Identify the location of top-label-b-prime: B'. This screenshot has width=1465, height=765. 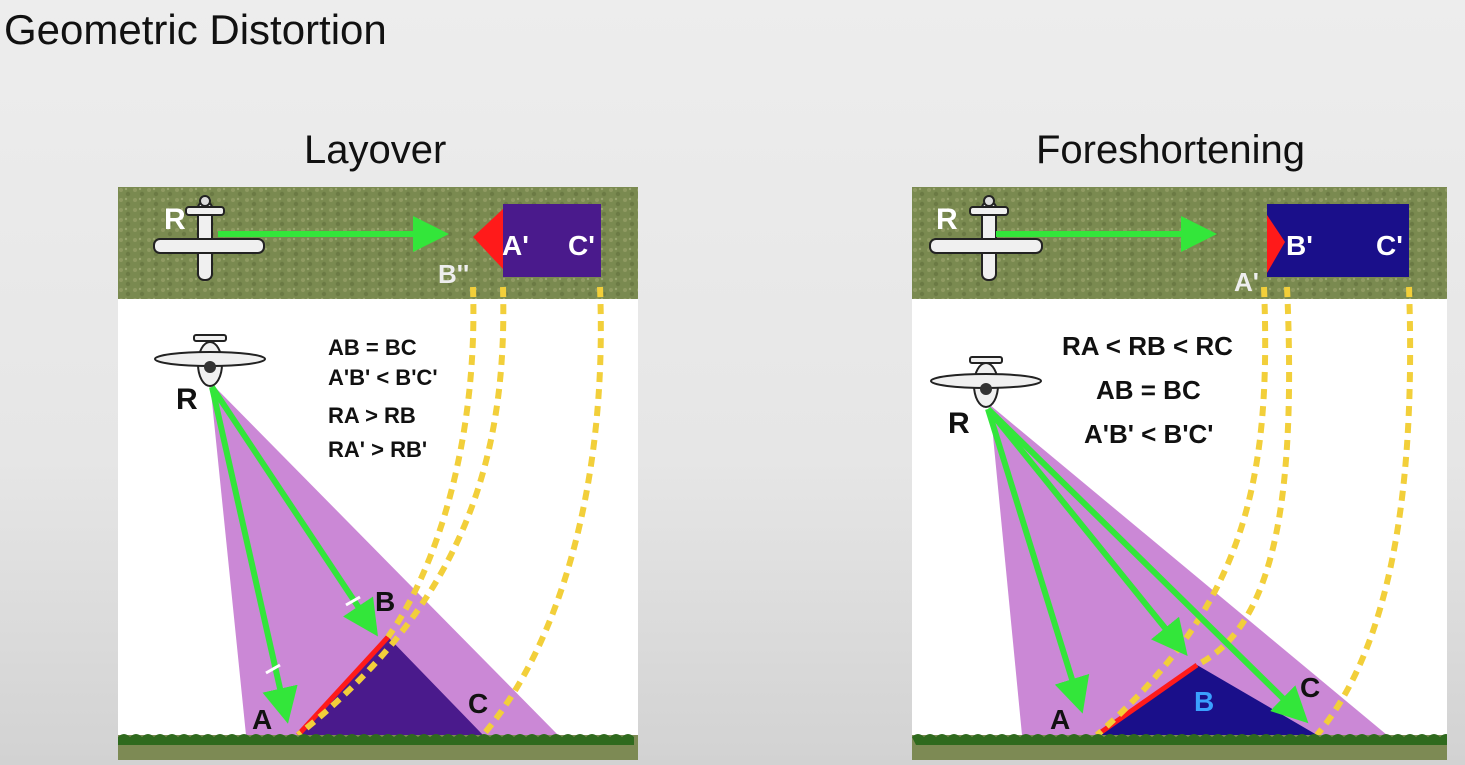
(1299, 245).